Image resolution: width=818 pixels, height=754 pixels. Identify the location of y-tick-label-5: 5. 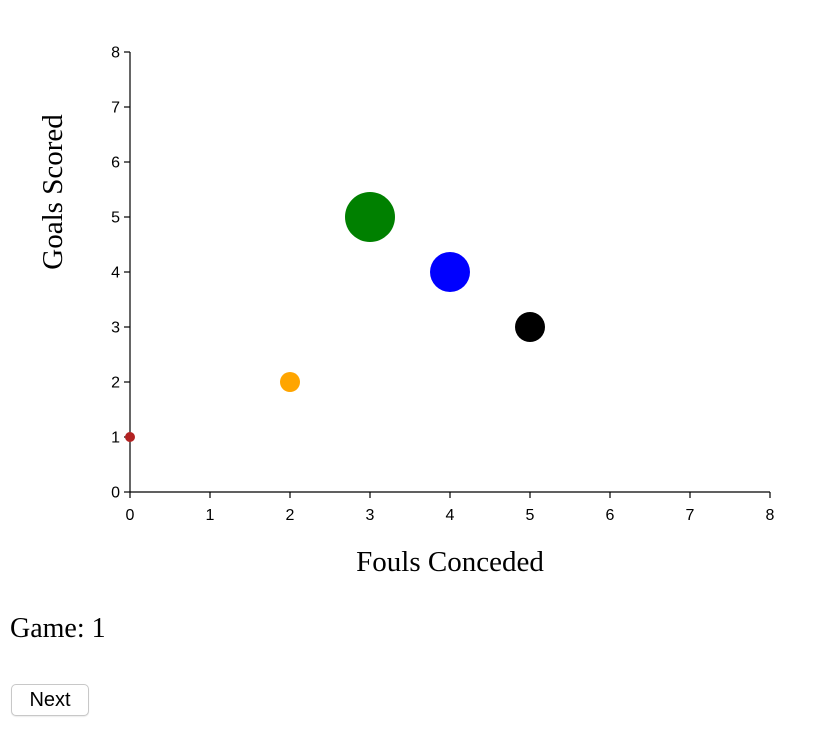
(115, 218).